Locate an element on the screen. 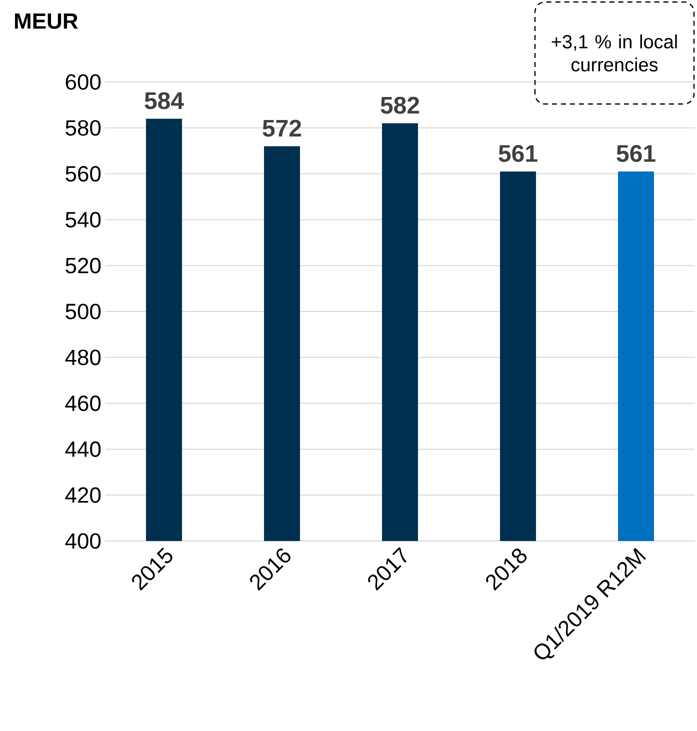 This screenshot has width=697, height=731. y-tick-label: 480 is located at coordinates (83, 358).